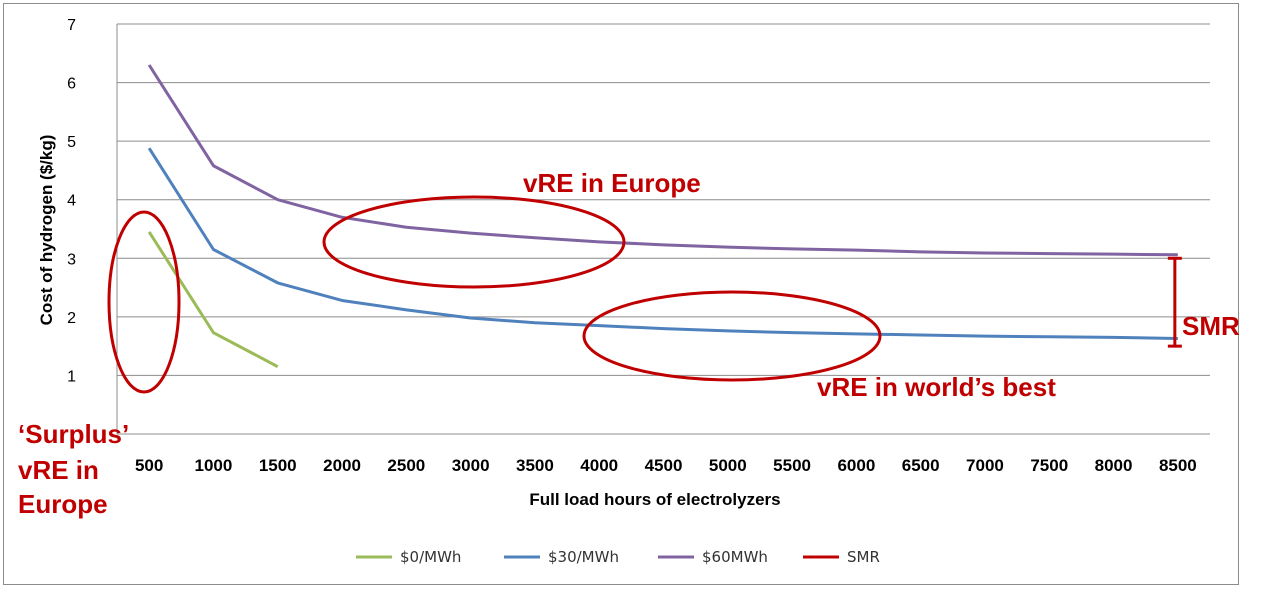  What do you see at coordinates (71, 142) in the screenshot?
I see `y-tick-label: 5` at bounding box center [71, 142].